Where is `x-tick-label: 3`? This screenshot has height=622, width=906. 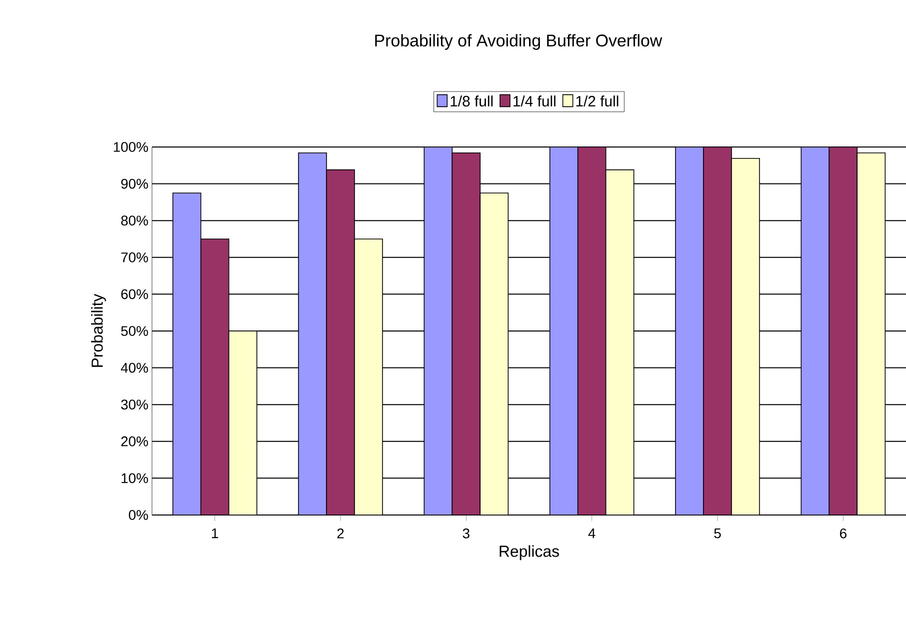 x-tick-label: 3 is located at coordinates (466, 533).